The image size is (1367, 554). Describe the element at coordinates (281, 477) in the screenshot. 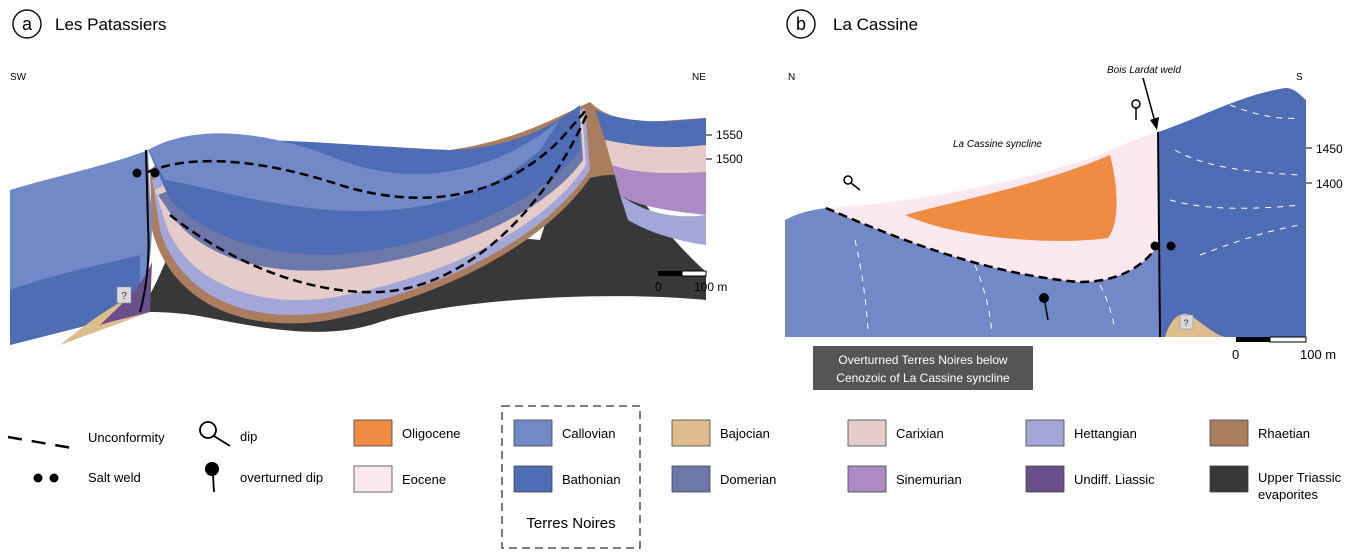

I see `legend-overturned-dip: overturned dip` at that location.